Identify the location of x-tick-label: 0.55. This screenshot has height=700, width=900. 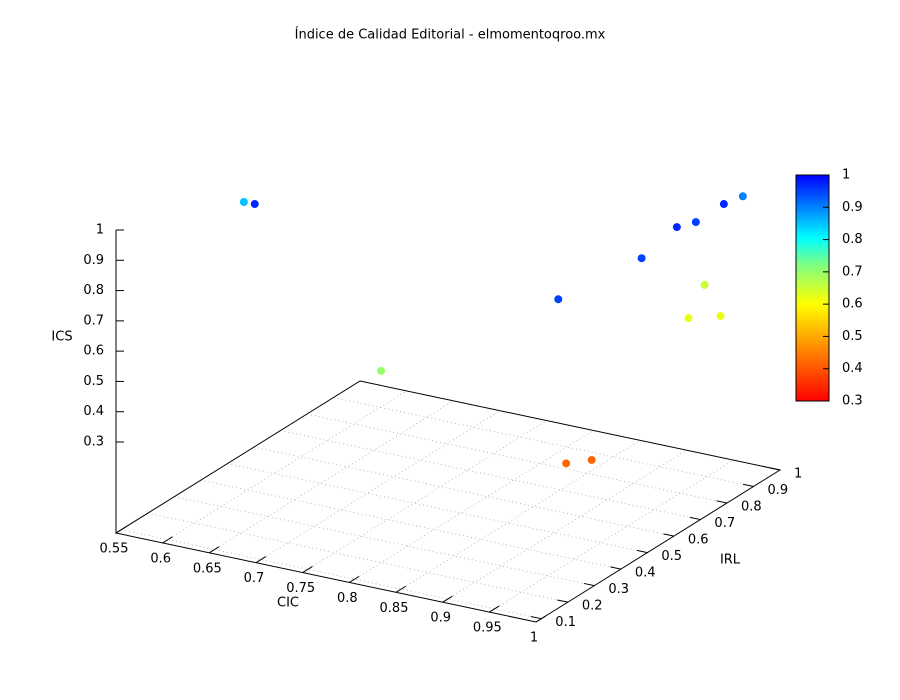
(114, 549).